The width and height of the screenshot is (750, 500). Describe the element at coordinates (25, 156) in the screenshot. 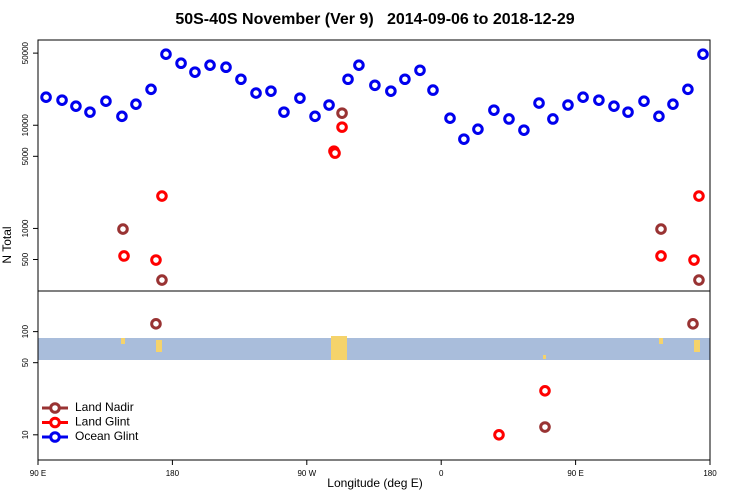

I see `y-tick-label: 5000` at that location.